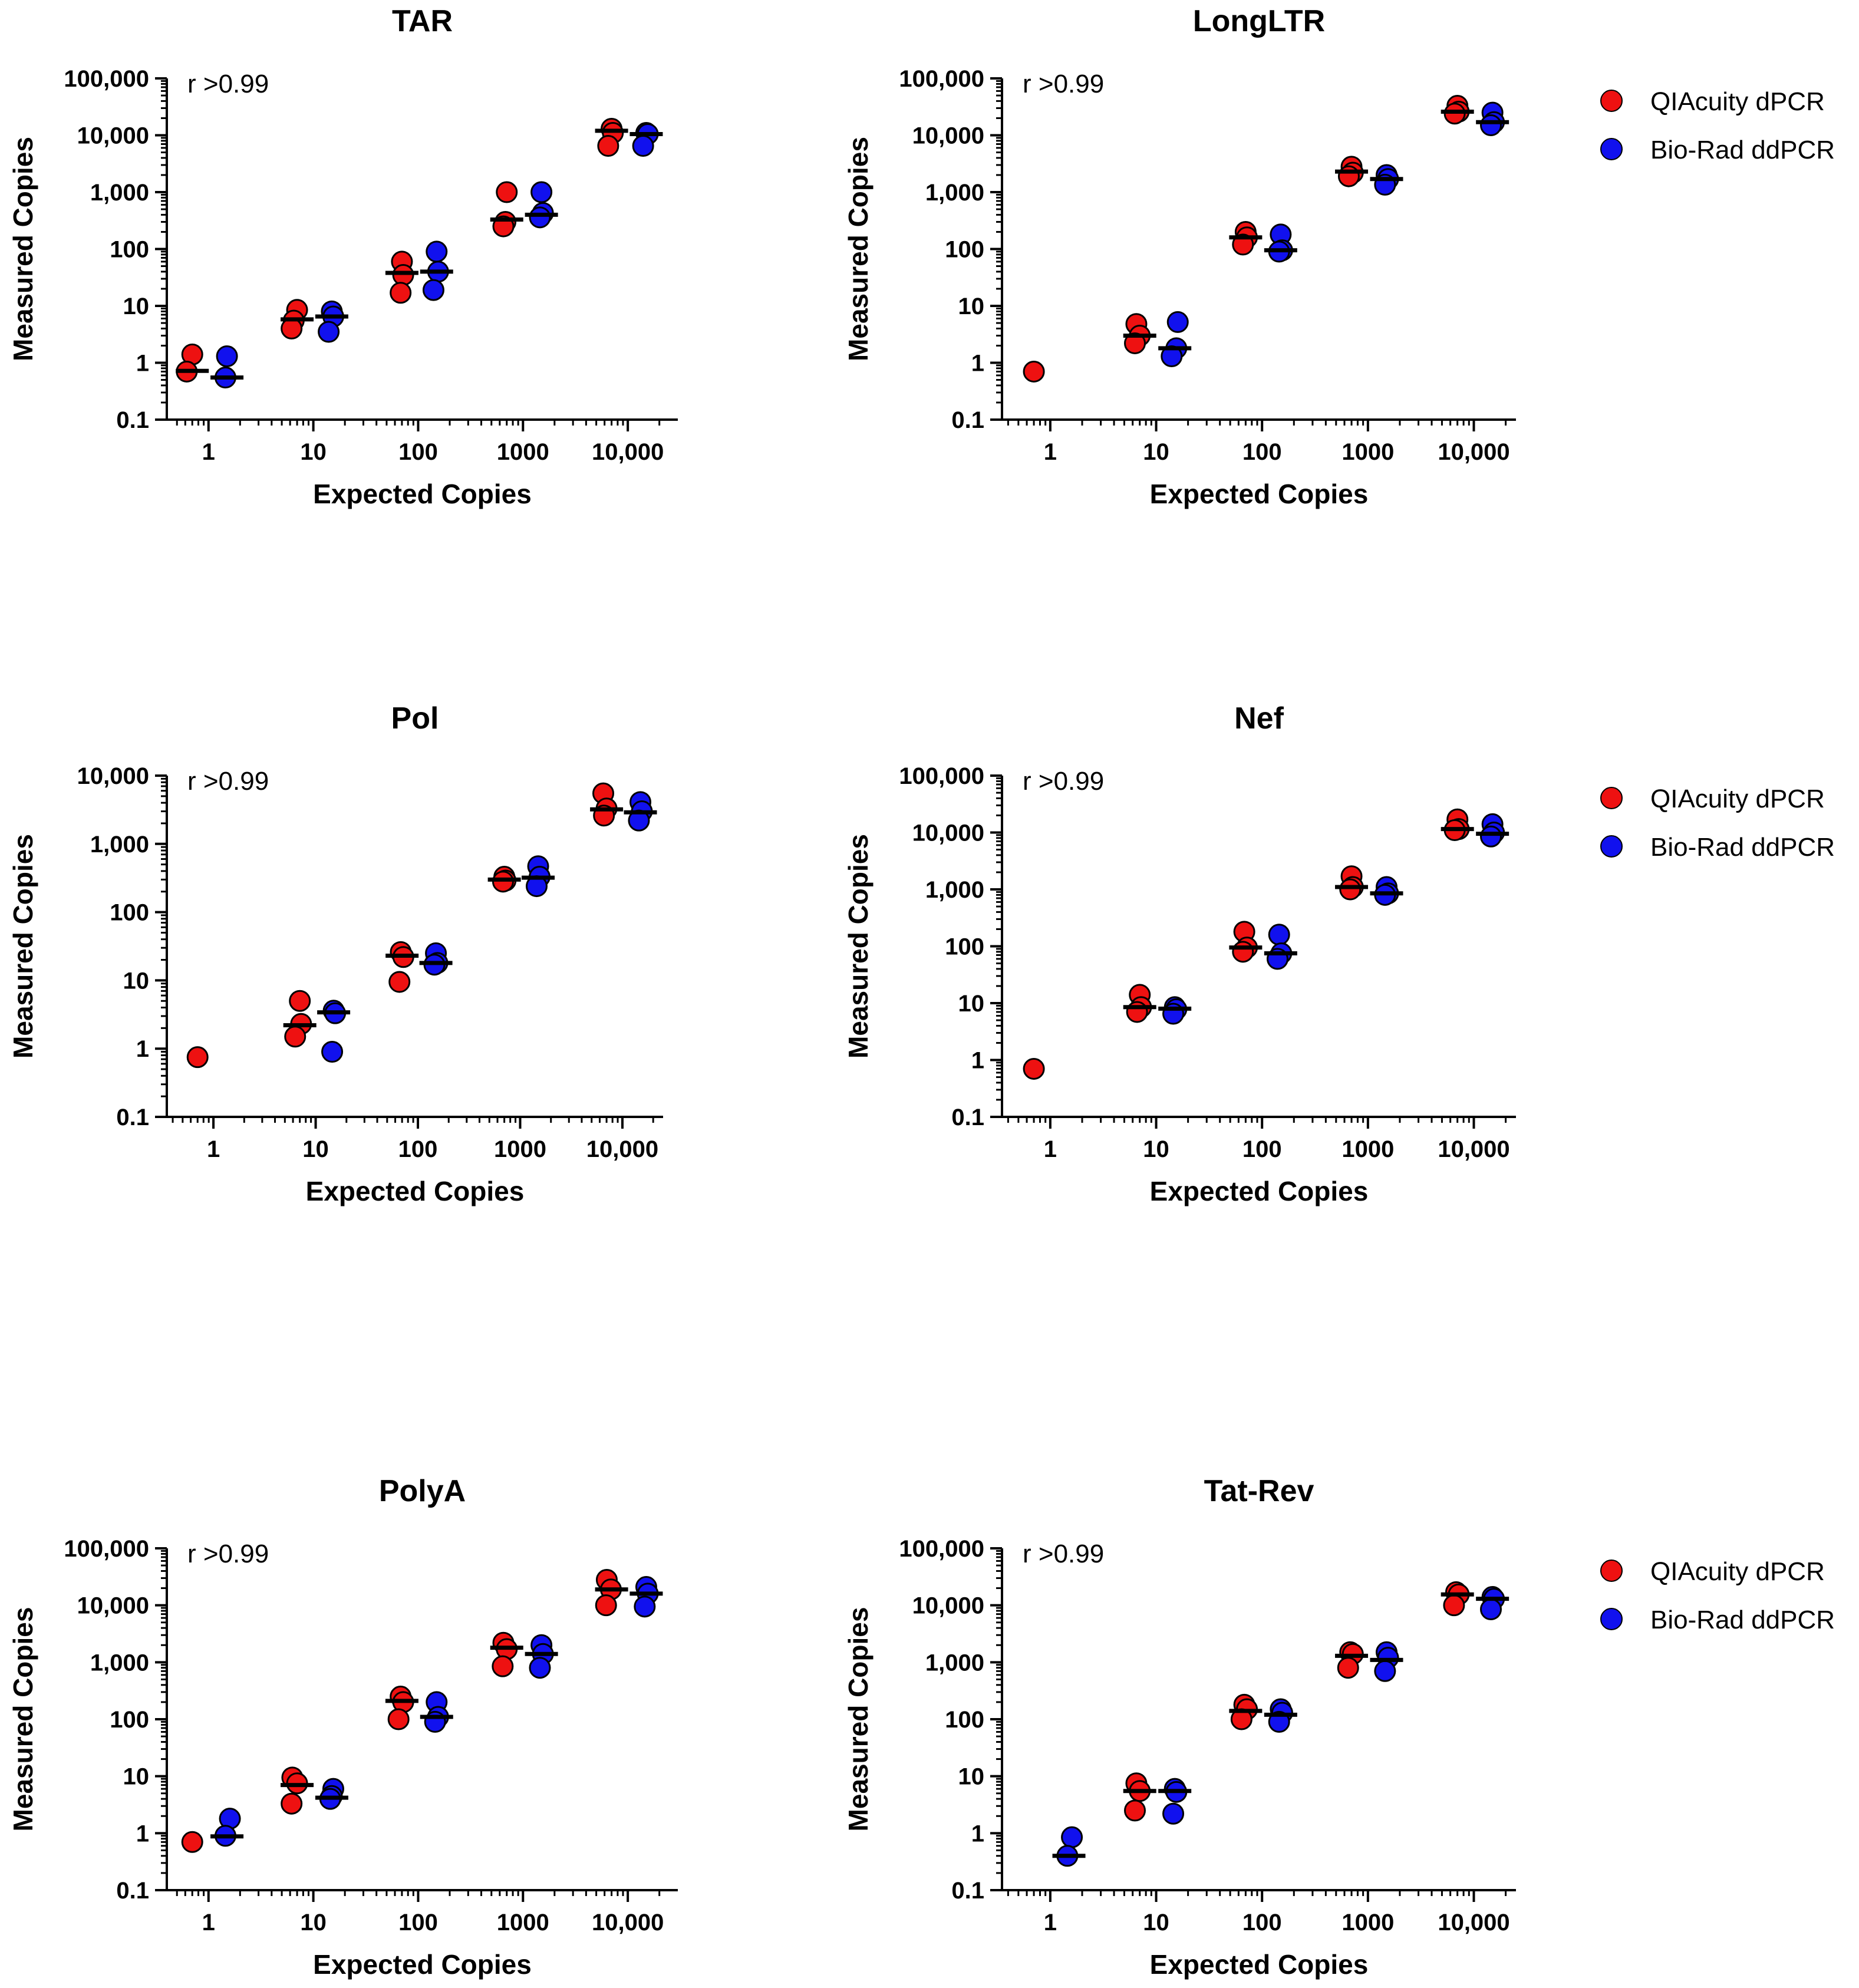  I want to click on legend-label: Bio-Rad ddPCR, so click(1742, 150).